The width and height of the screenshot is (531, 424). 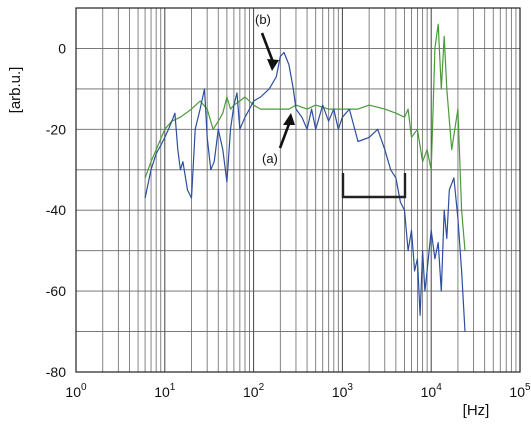 I want to click on y-tick-label: -60, so click(x=56, y=291).